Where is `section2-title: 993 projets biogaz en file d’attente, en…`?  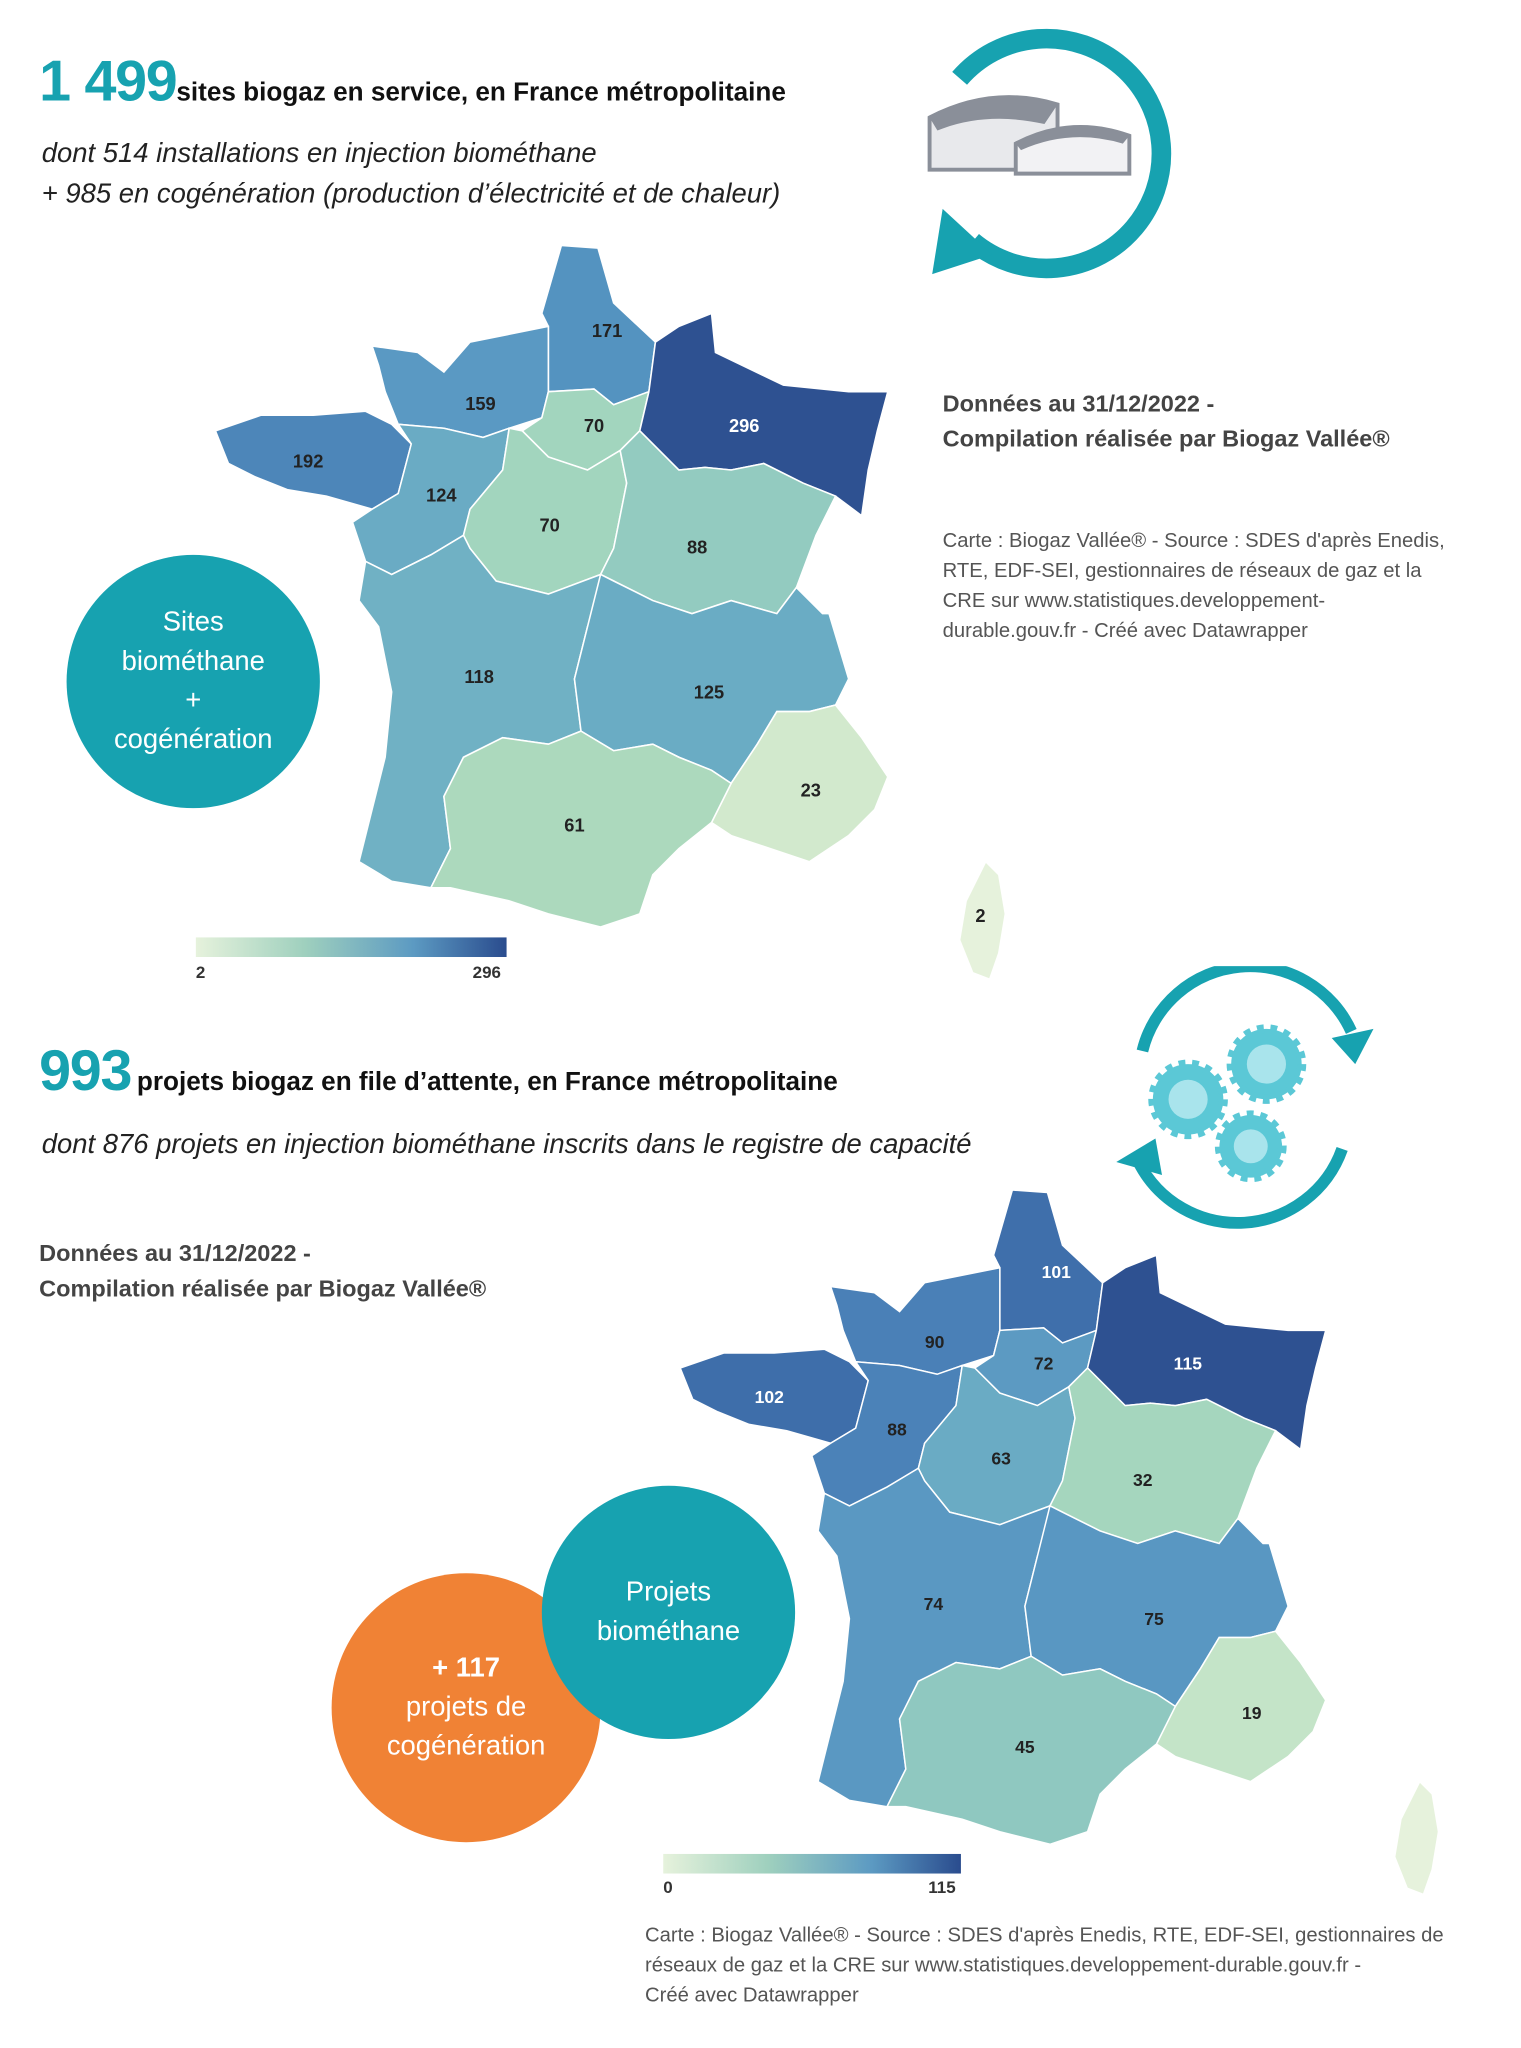 section2-title: 993 projets biogaz en file d’attente, en… is located at coordinates (438, 1071).